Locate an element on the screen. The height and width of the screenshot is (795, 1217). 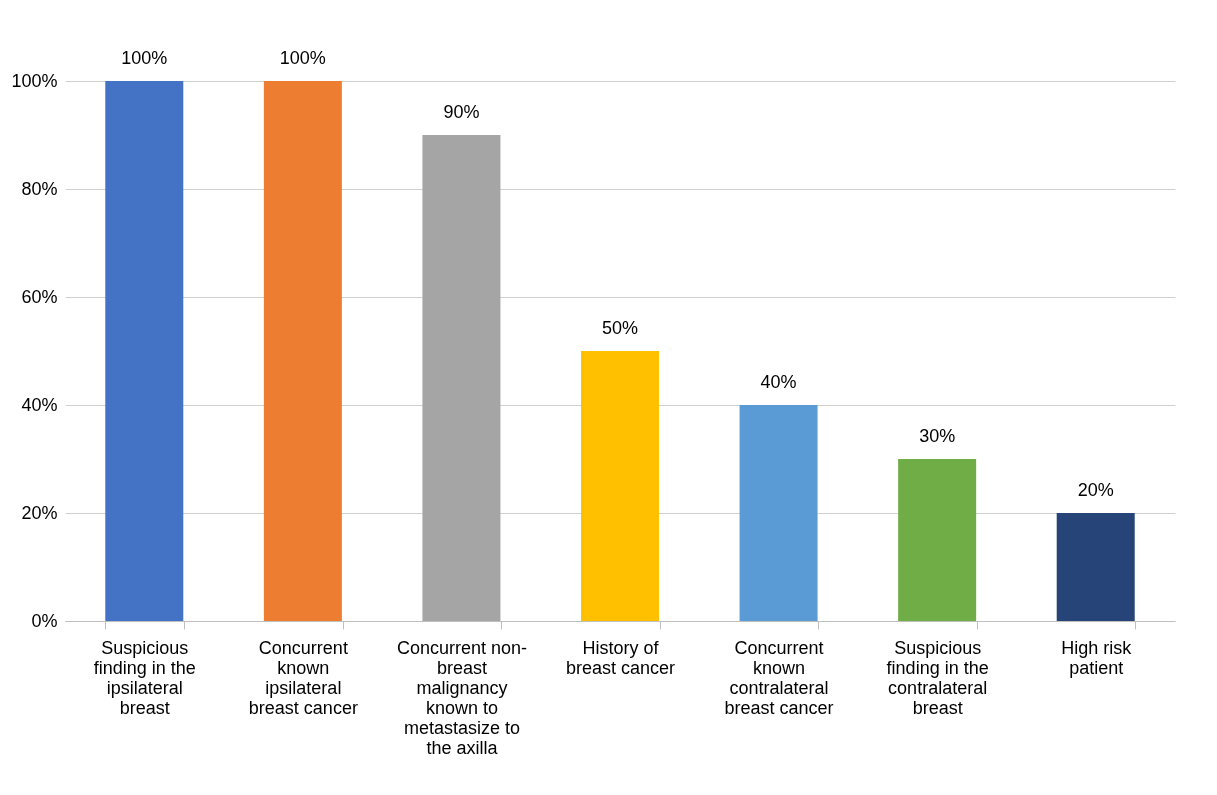
x-tick-label: Concurrent known contralateral breast cancer is located at coordinates (779, 677).